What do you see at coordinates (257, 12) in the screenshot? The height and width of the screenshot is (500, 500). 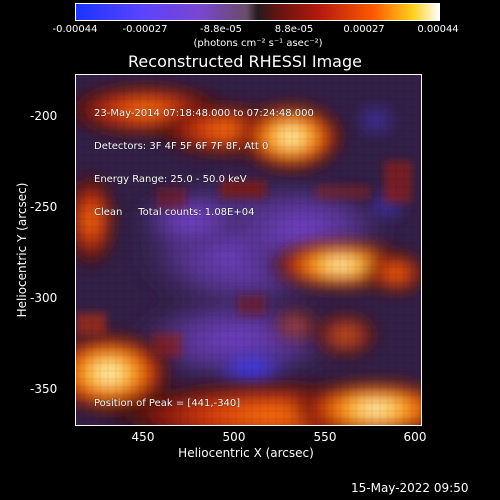 I see `colorbar` at bounding box center [257, 12].